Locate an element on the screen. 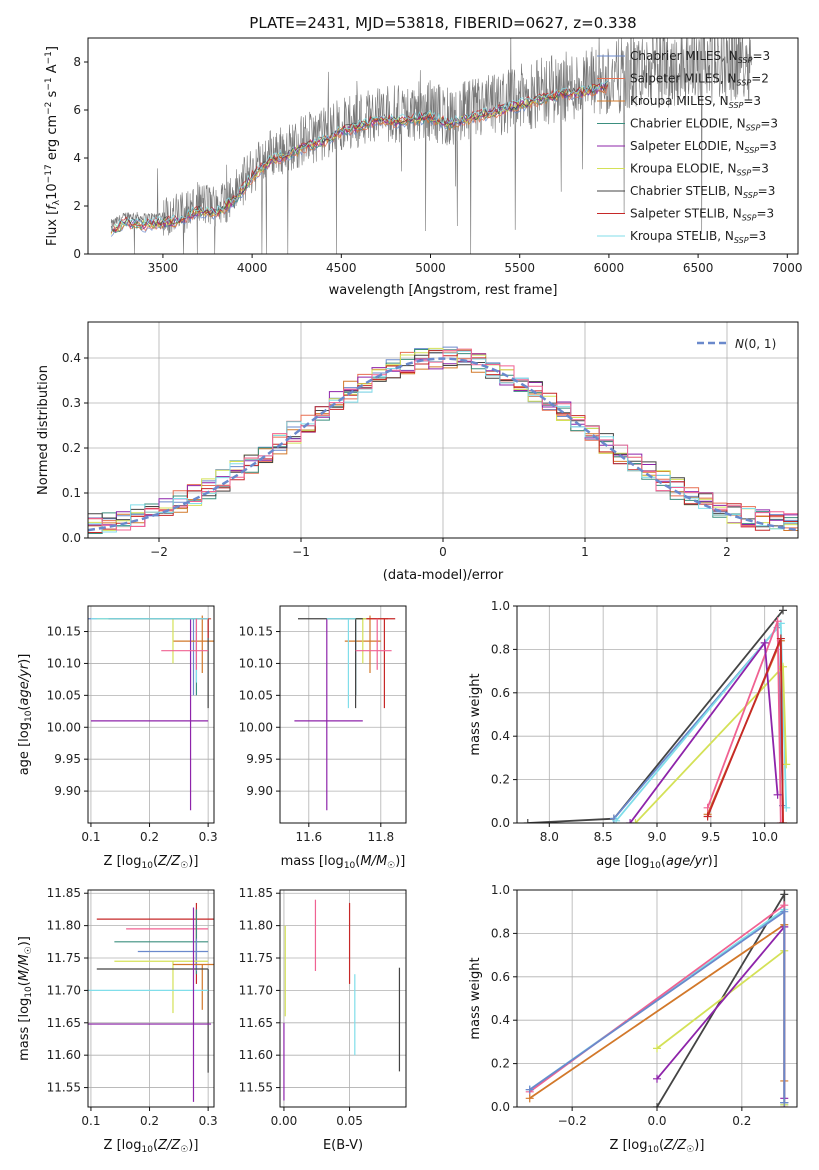 The width and height of the screenshot is (819, 1170). plot-area-weight_vs_age is located at coordinates (657, 714).